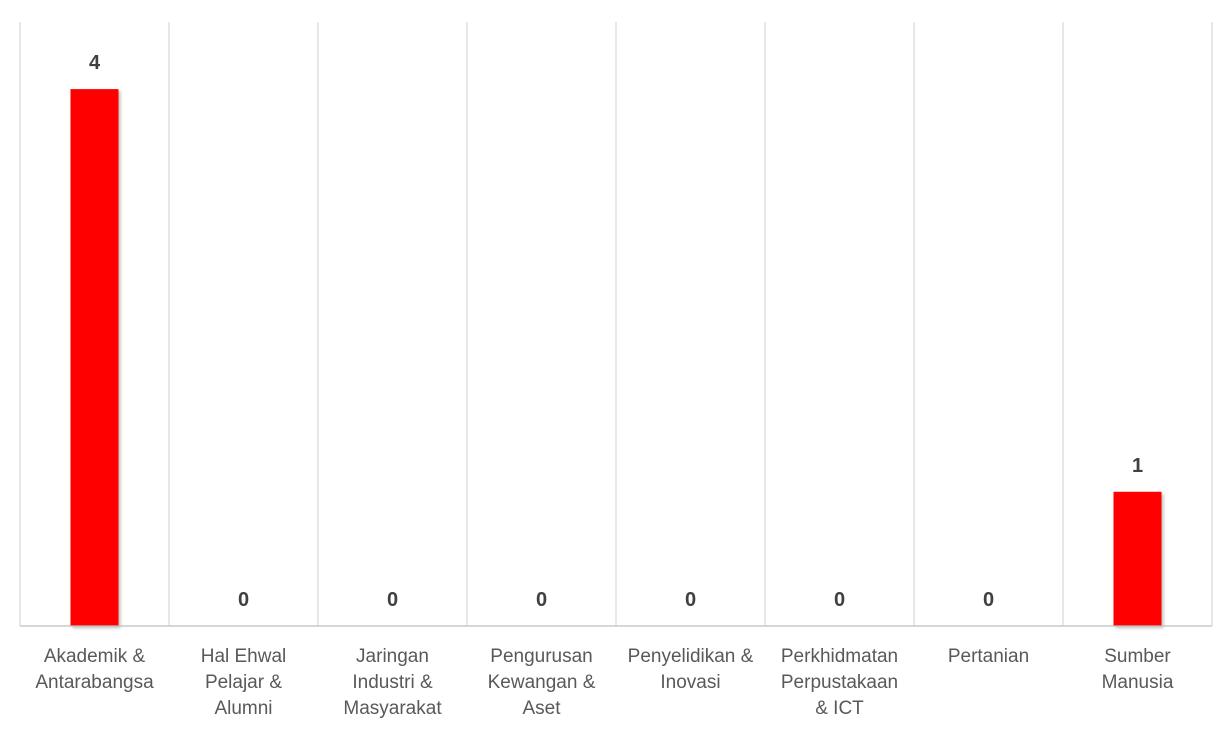  What do you see at coordinates (1137, 466) in the screenshot?
I see `data-label: 1` at bounding box center [1137, 466].